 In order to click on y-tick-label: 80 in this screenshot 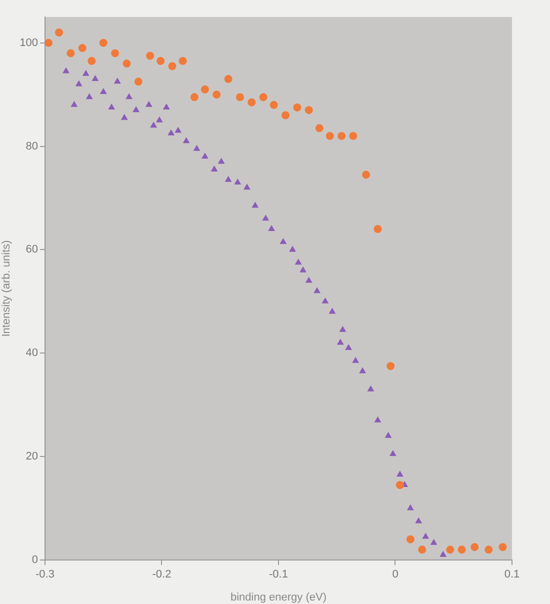, I will do `click(32, 146)`.